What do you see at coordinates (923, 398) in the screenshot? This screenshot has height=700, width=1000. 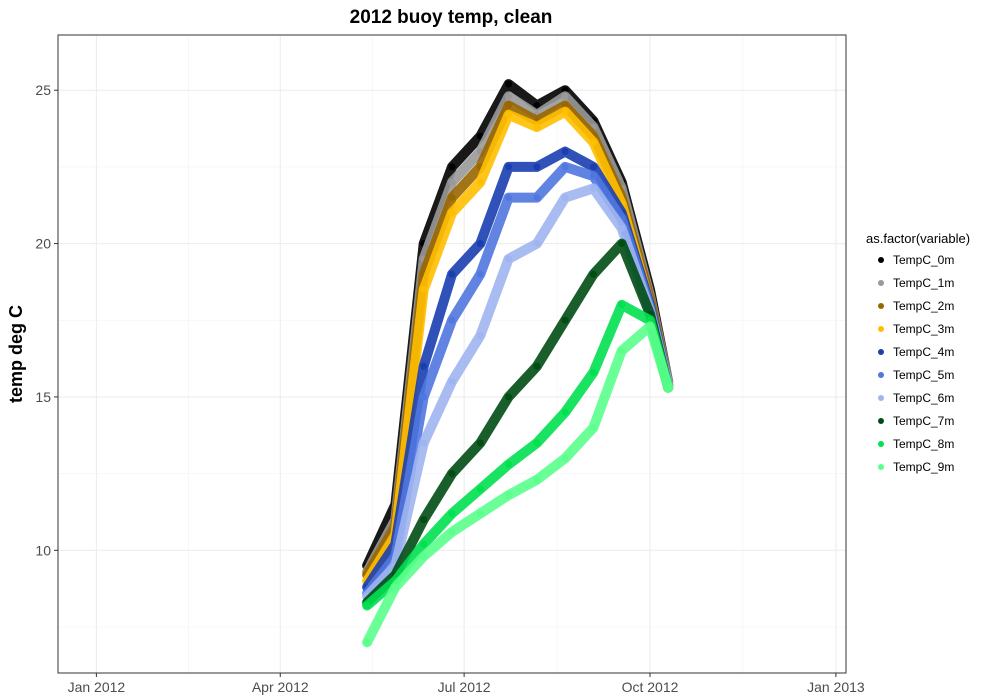 I see `legend-label: TempC_6m` at bounding box center [923, 398].